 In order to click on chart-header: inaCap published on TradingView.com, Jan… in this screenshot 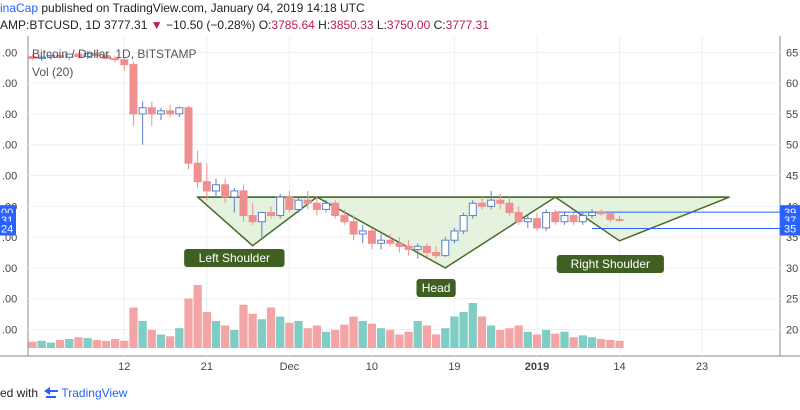, I will do `click(400, 18)`.